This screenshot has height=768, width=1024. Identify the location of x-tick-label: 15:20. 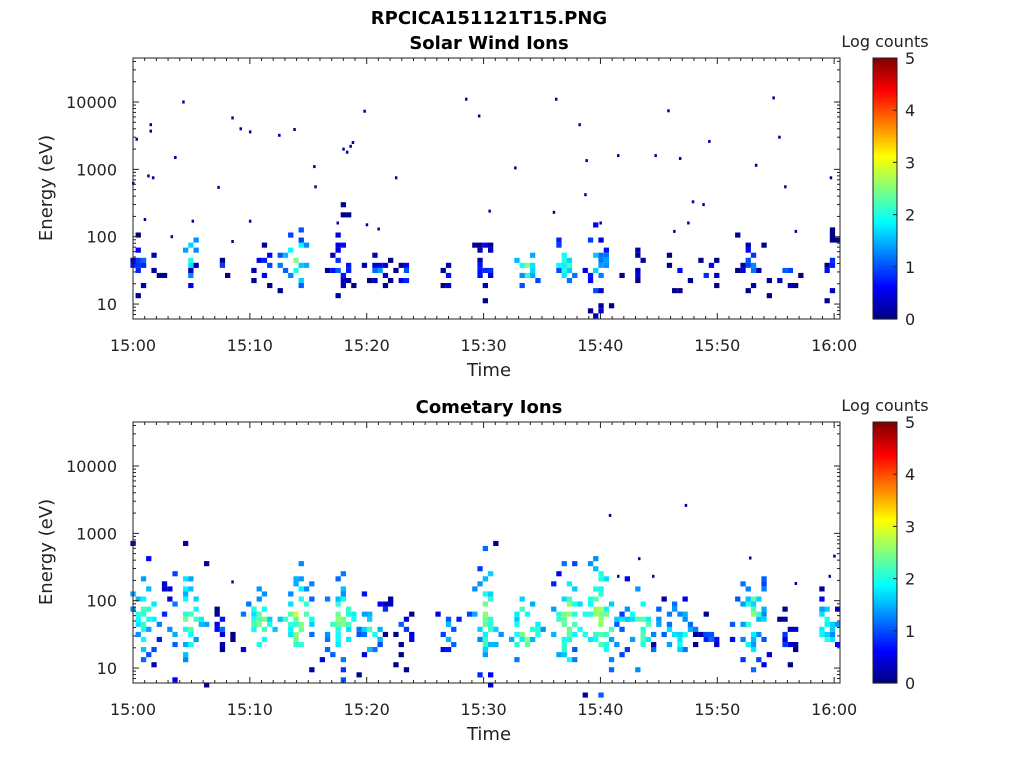
(367, 709).